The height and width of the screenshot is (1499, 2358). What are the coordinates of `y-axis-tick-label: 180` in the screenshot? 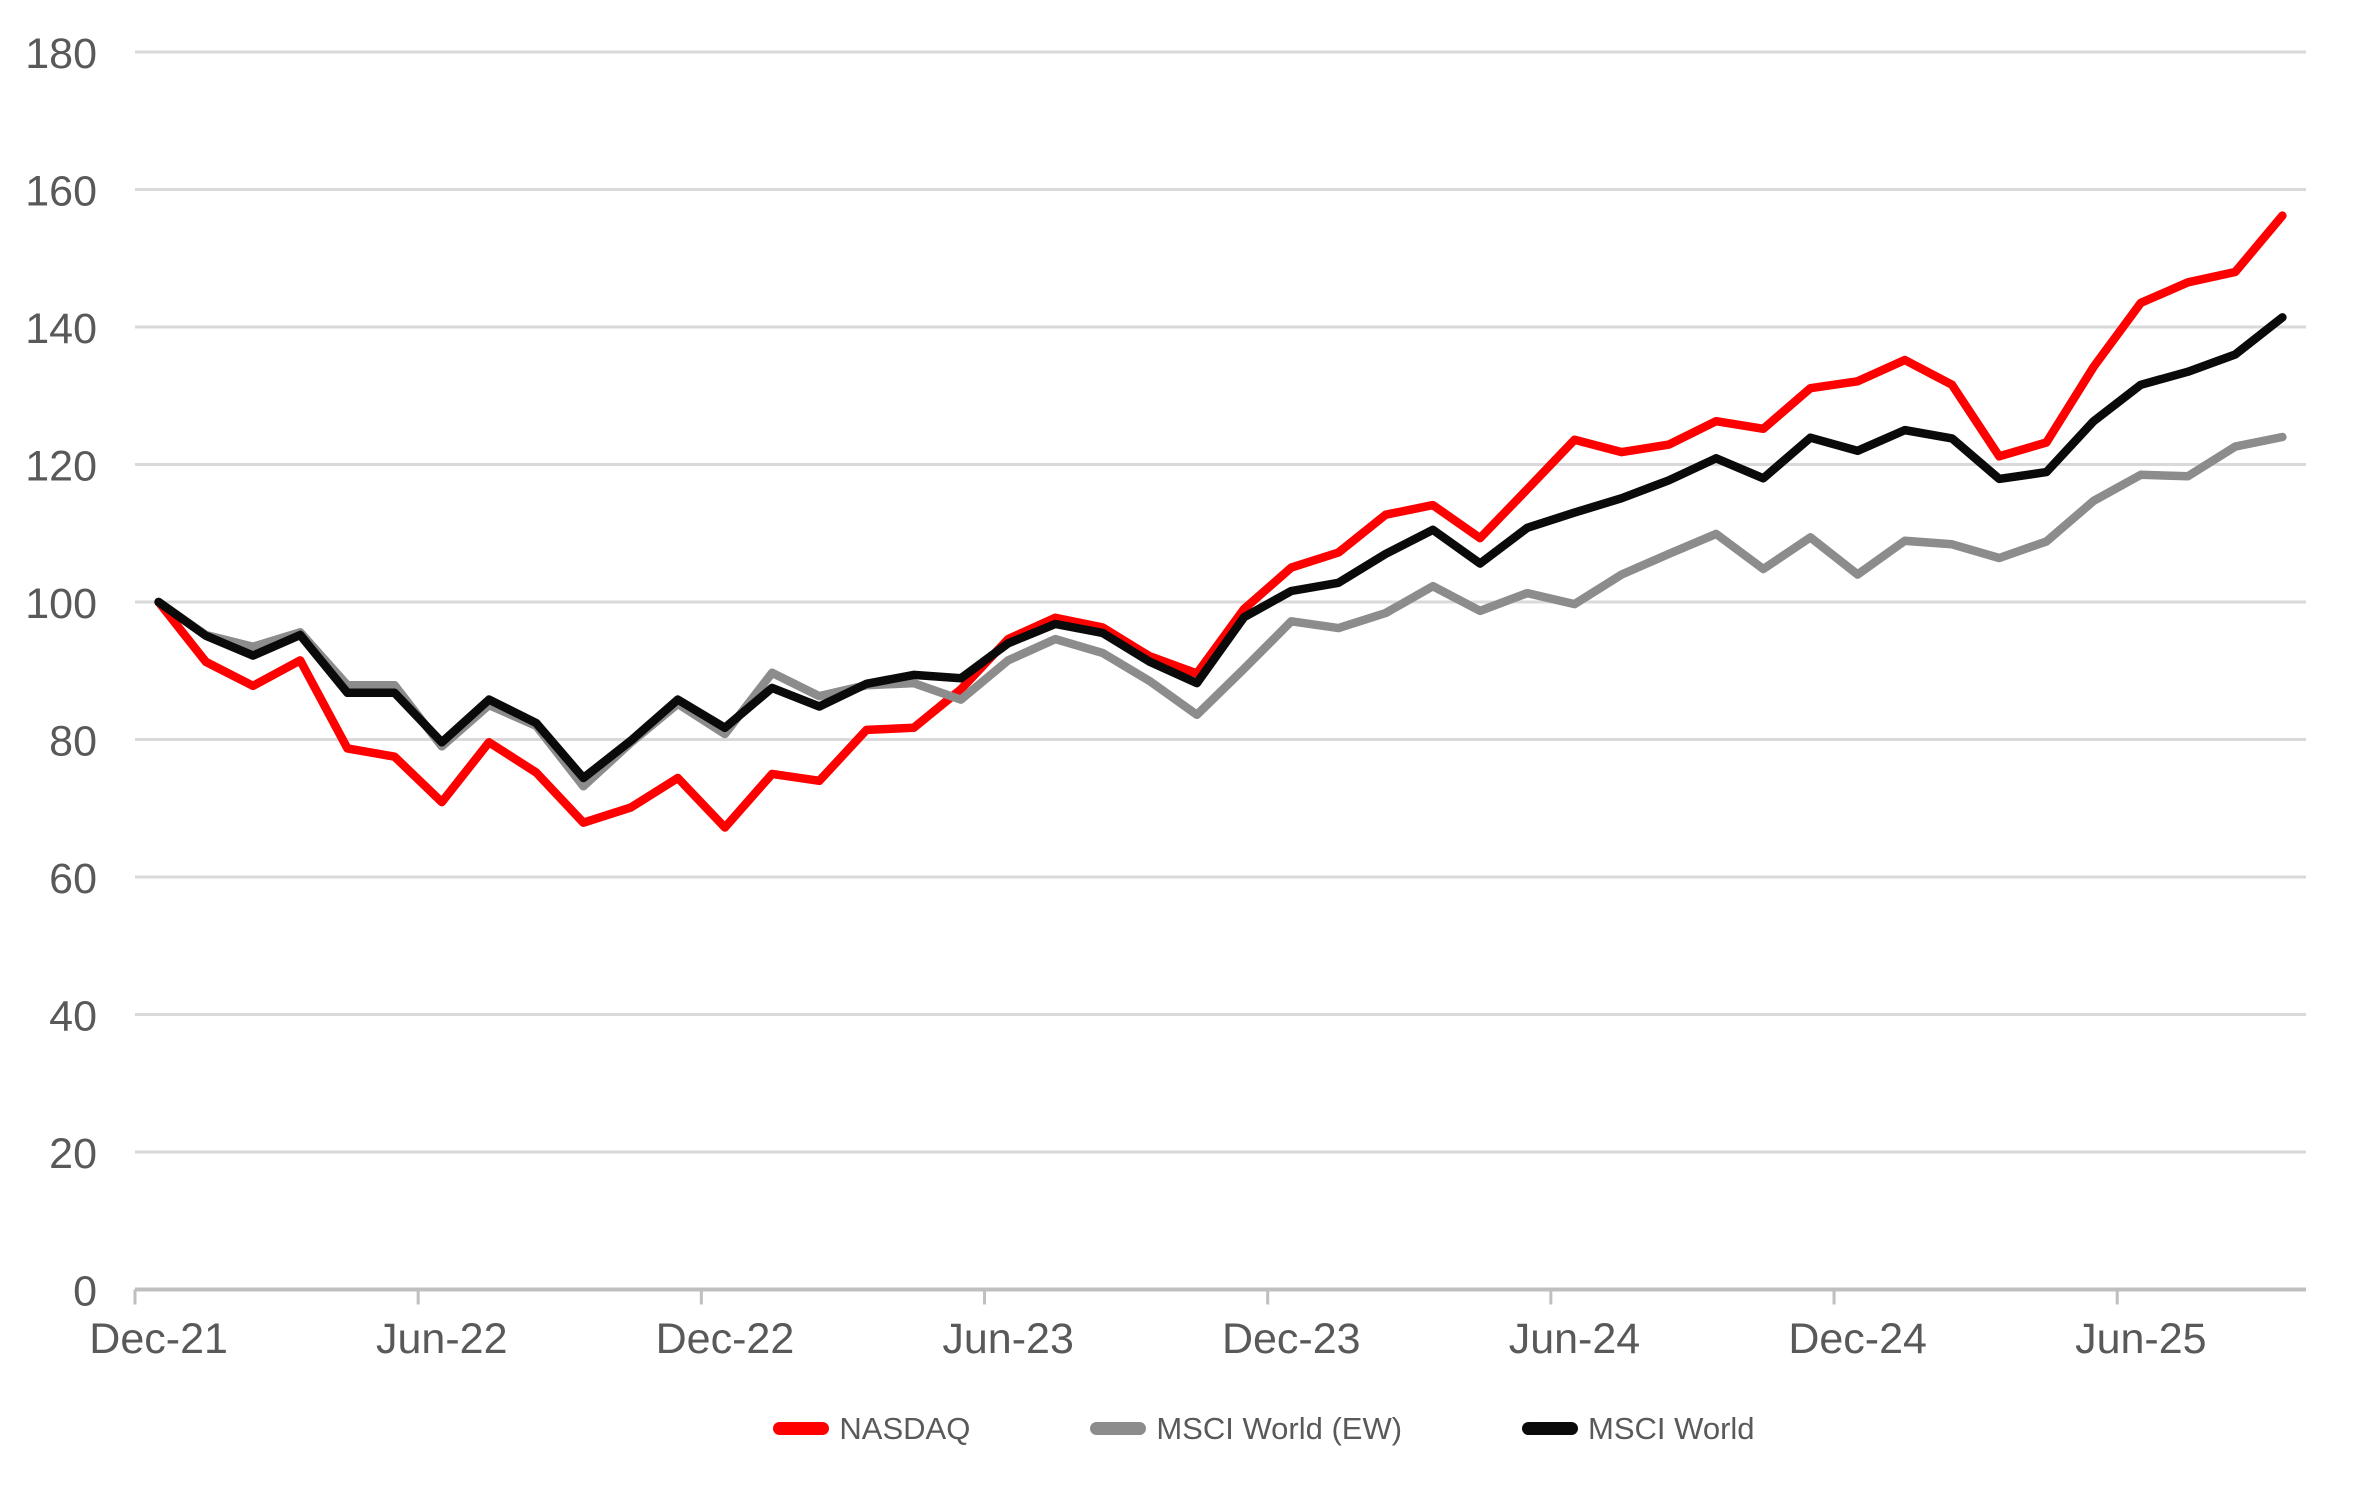 It's located at (61, 54).